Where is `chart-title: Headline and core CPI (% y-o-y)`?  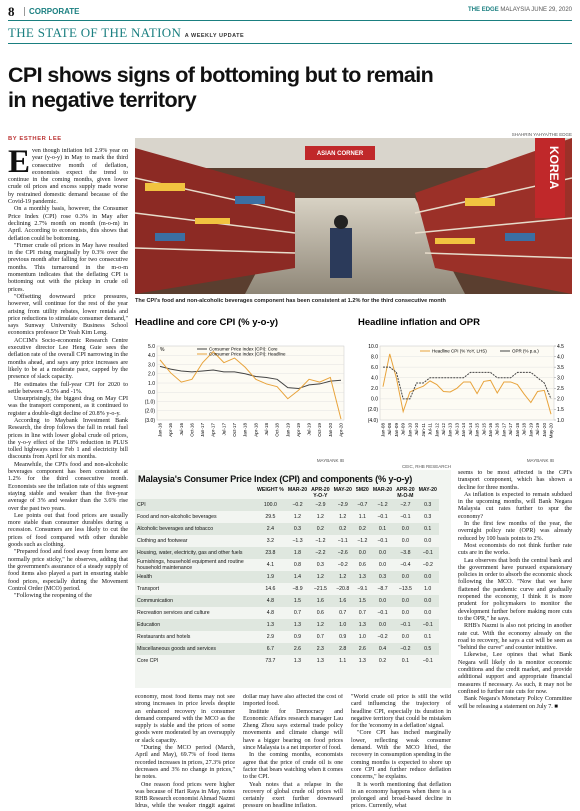
chart-title: Headline and core CPI (% y-o-y) is located at coordinates (206, 322).